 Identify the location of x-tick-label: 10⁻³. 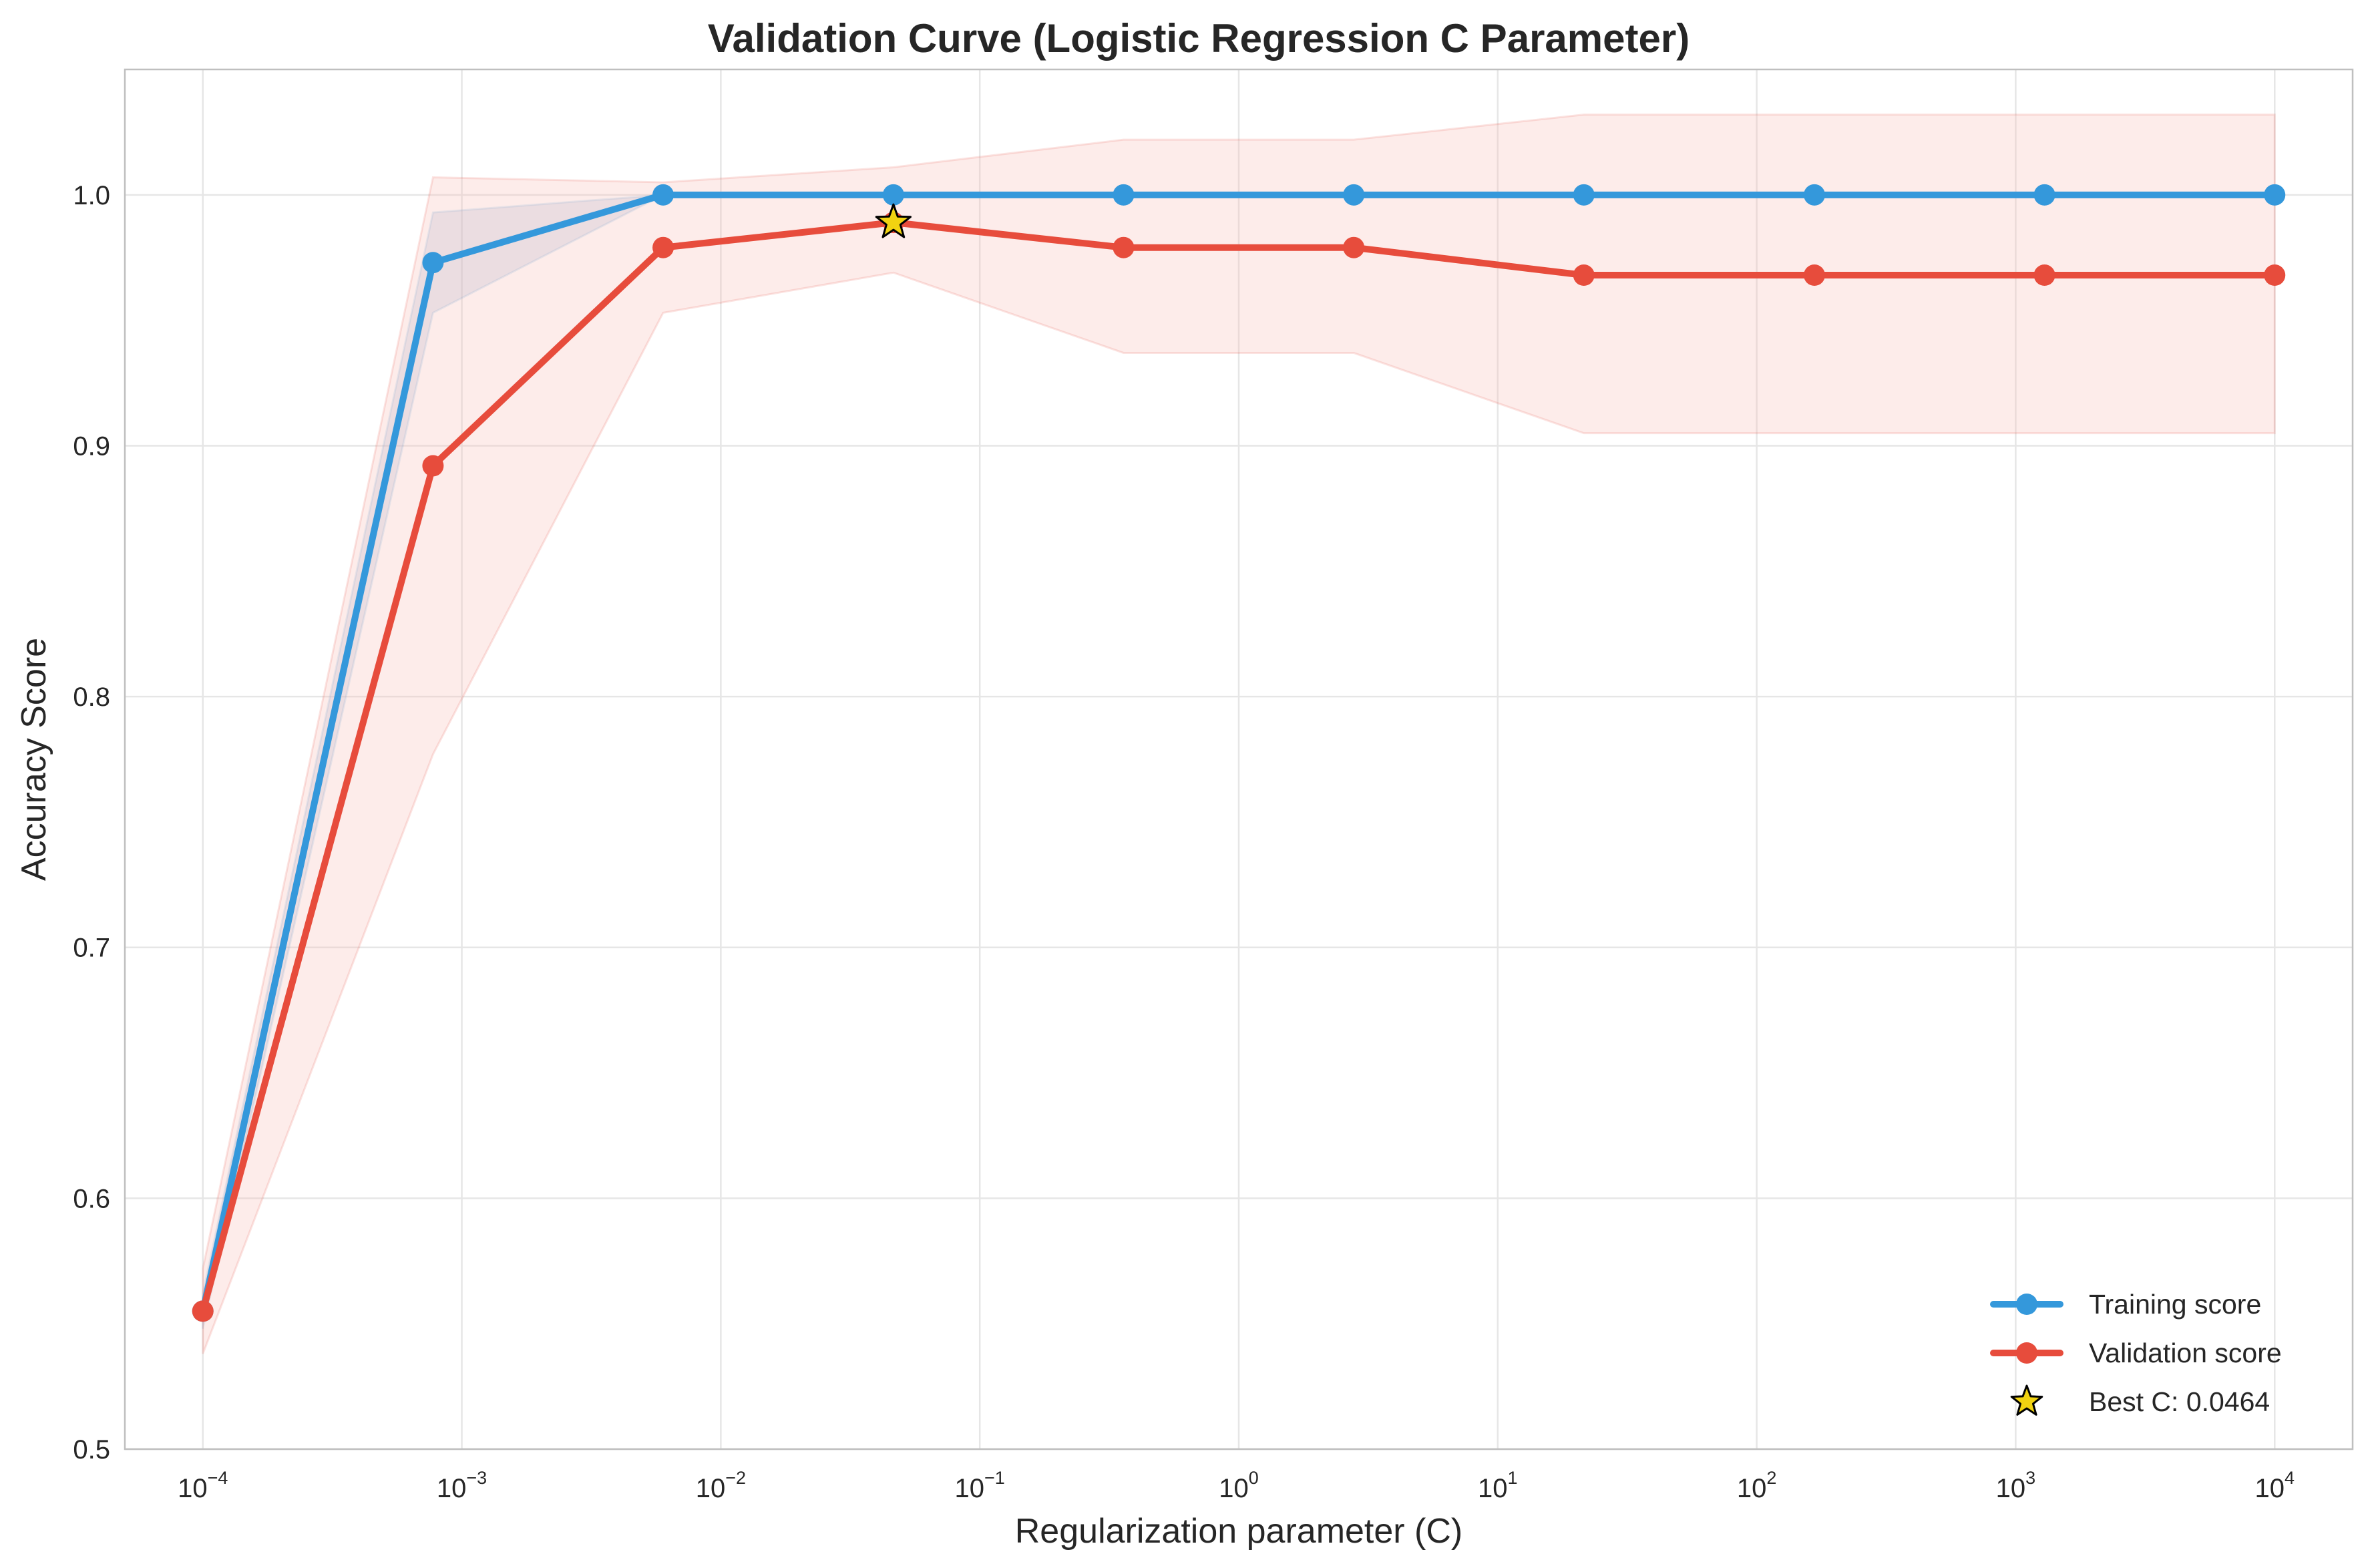
(462, 1485).